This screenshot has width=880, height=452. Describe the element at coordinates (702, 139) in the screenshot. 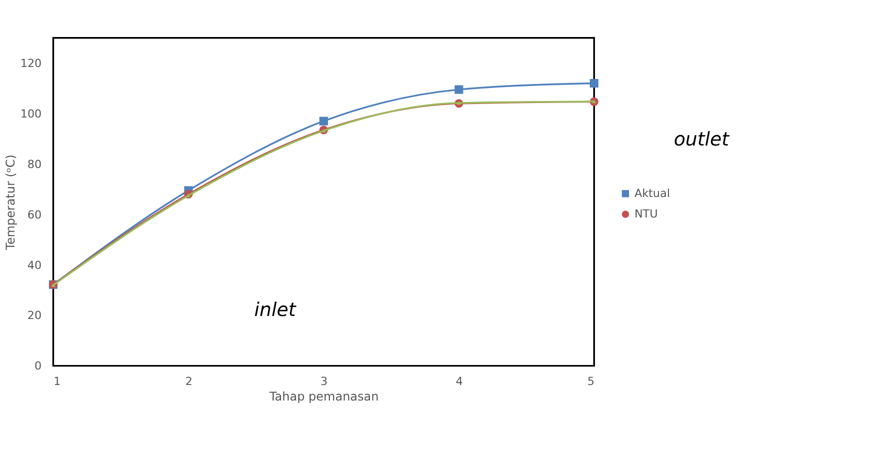

I see `text: outlet` at that location.